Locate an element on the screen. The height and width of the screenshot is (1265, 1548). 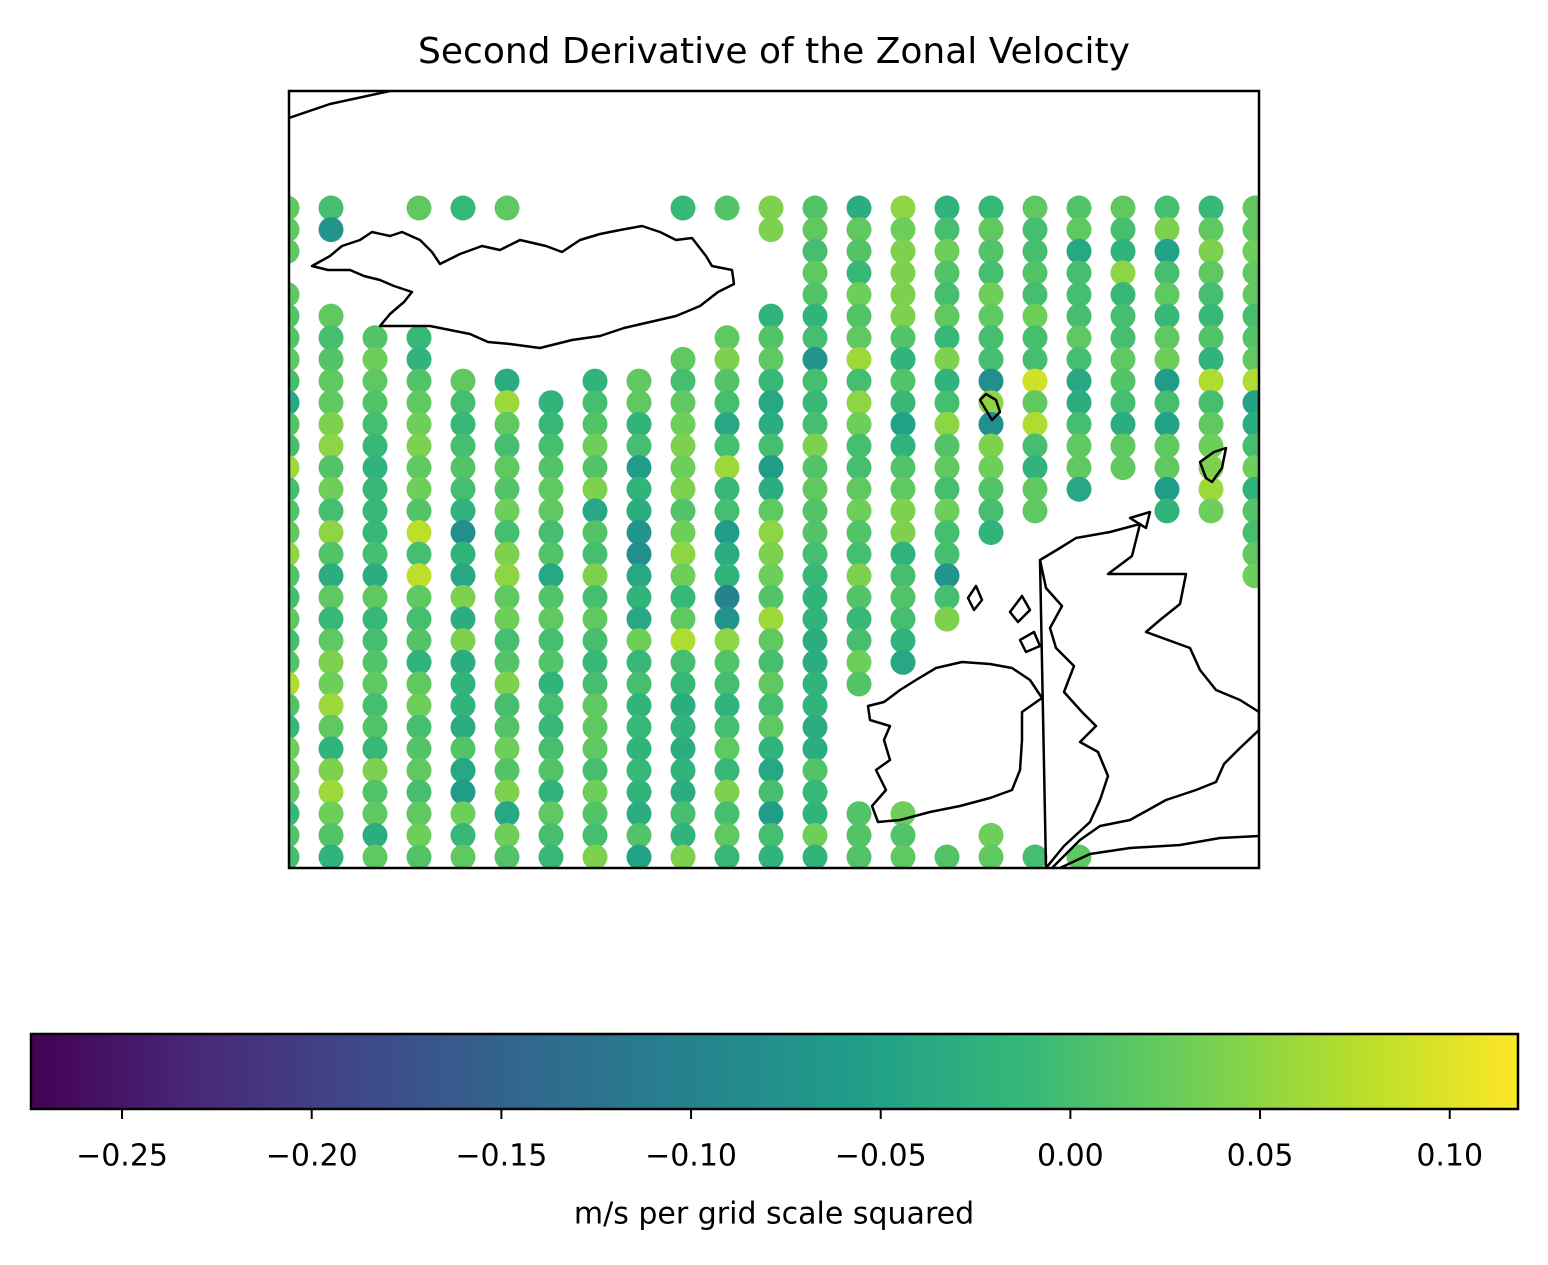
coastline-faroes is located at coordinates (990, 407).